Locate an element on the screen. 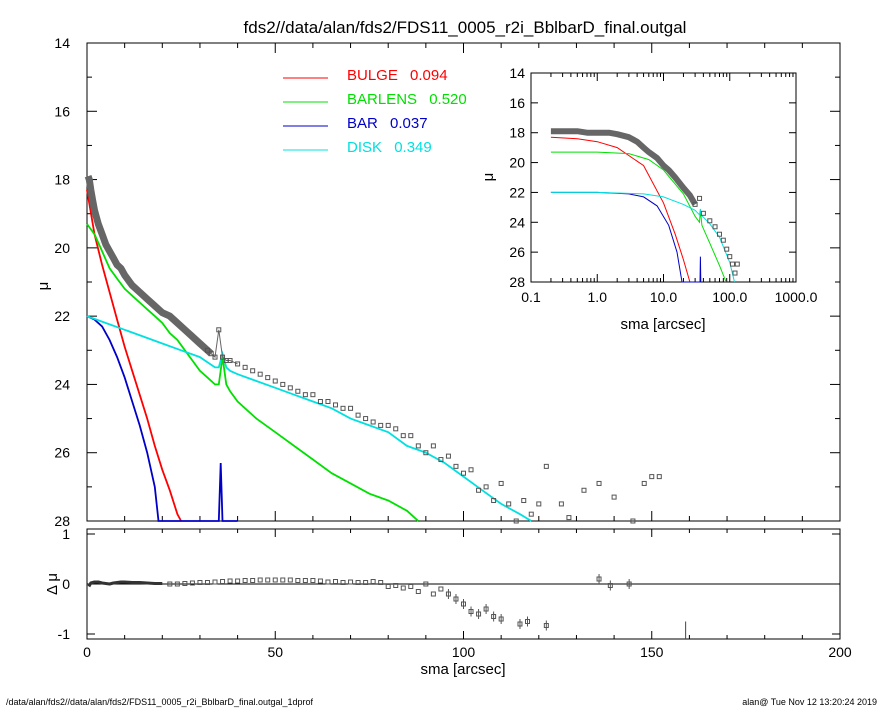 The height and width of the screenshot is (708, 885). inset-series-bulge is located at coordinates (620, 209).